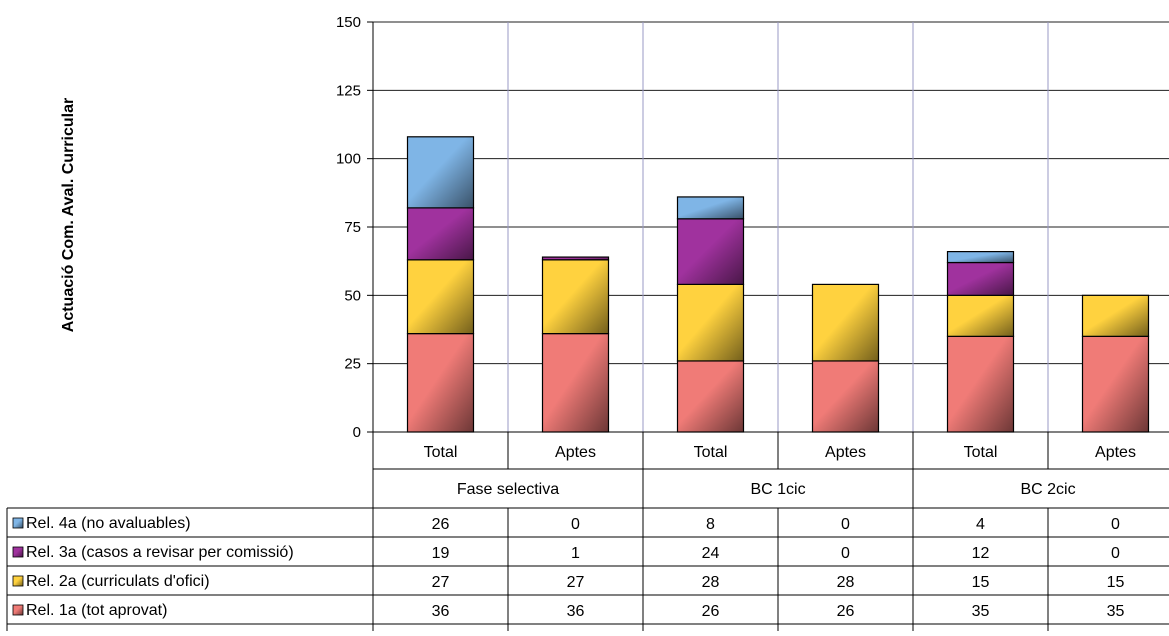 This screenshot has height=636, width=1169. What do you see at coordinates (710, 524) in the screenshot?
I see `table-cell-rel-4a-col-3: 8` at bounding box center [710, 524].